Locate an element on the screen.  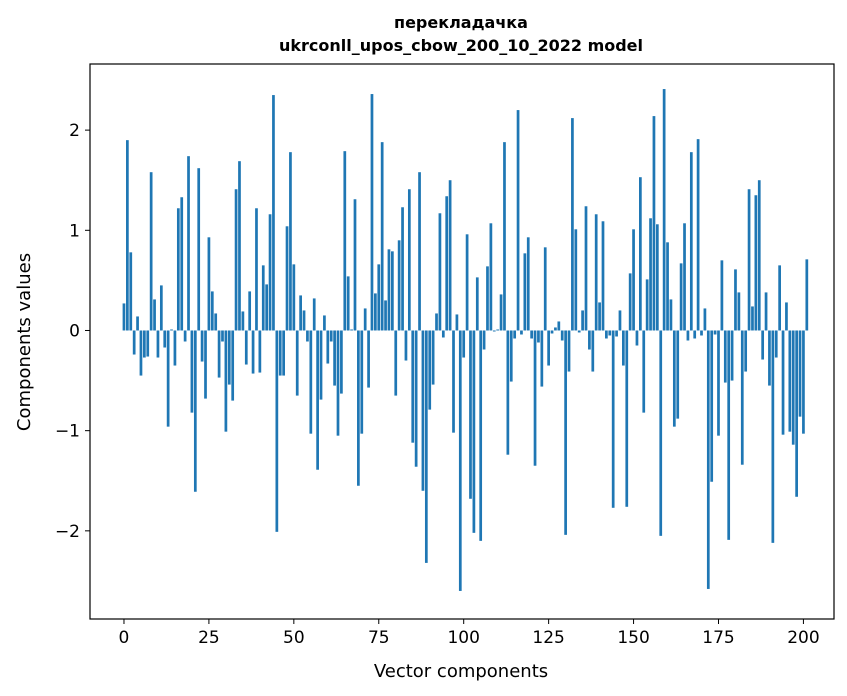
y-tick-label: −1 is located at coordinates (67, 432).